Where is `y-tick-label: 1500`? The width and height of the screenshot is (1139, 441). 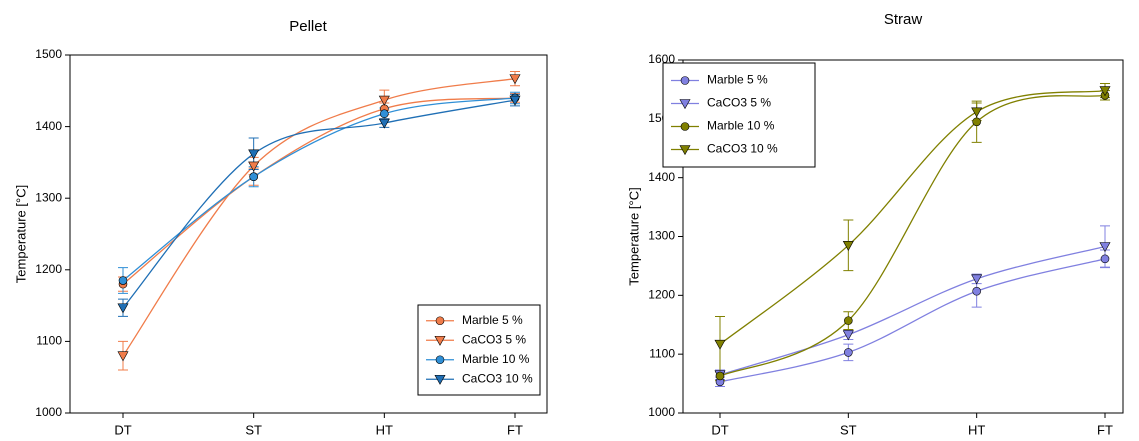 y-tick-label: 1500 is located at coordinates (48, 54).